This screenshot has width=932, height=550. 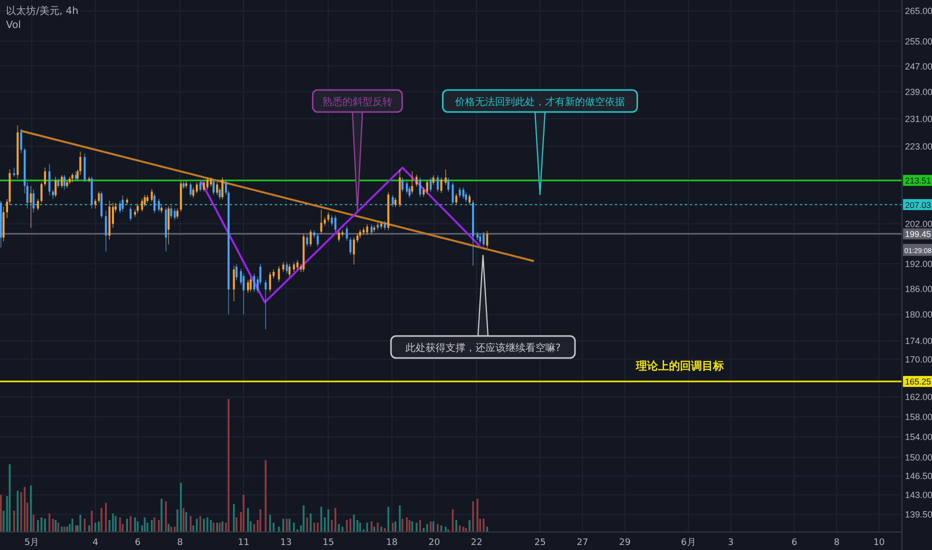 What do you see at coordinates (918, 359) in the screenshot?
I see `y-tick-label: 170.00` at bounding box center [918, 359].